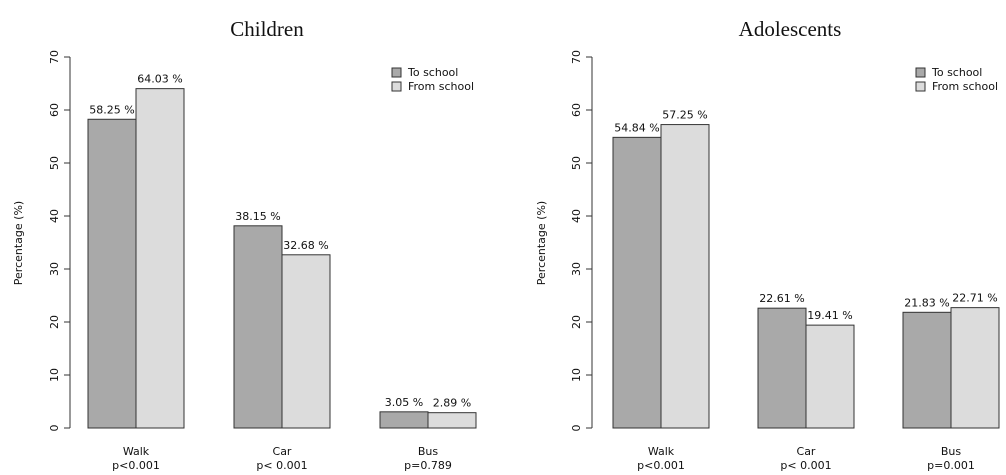 The width and height of the screenshot is (1006, 475). What do you see at coordinates (636, 127) in the screenshot?
I see `data-label: 54.84 %` at bounding box center [636, 127].